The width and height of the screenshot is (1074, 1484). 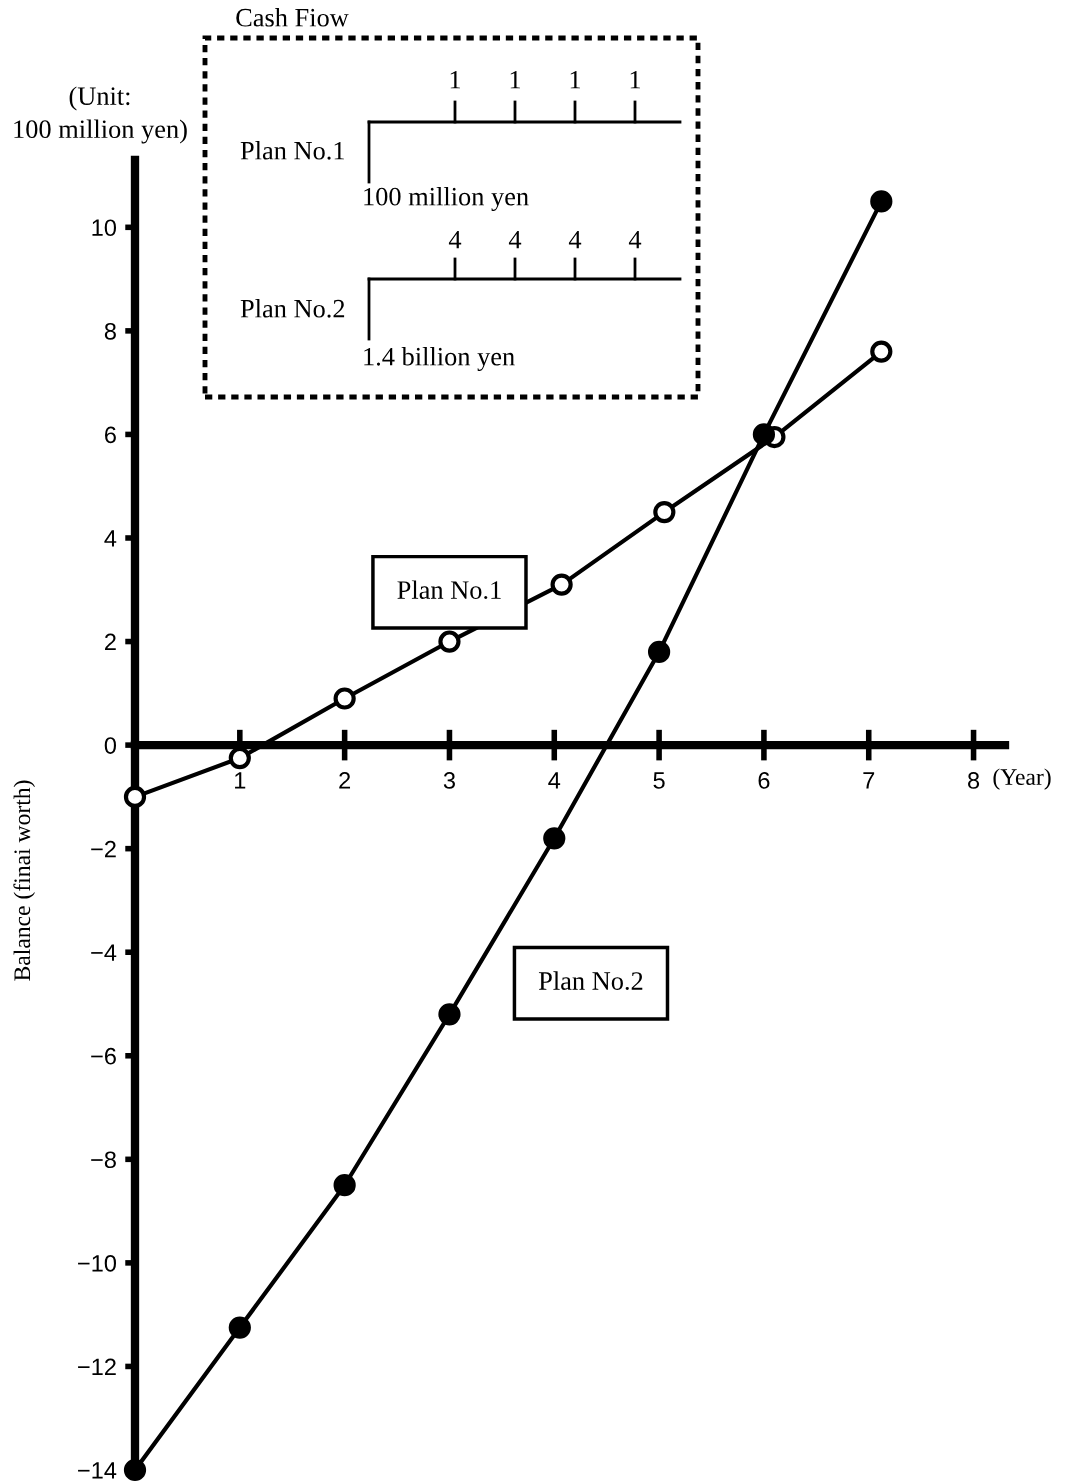 I want to click on y-tick-label: −12, so click(x=97, y=1366).